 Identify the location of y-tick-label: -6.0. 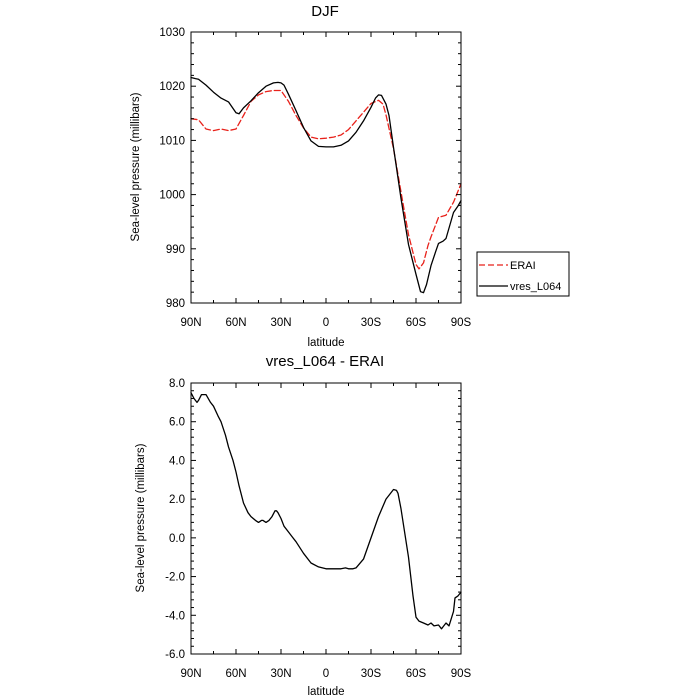
(175, 655).